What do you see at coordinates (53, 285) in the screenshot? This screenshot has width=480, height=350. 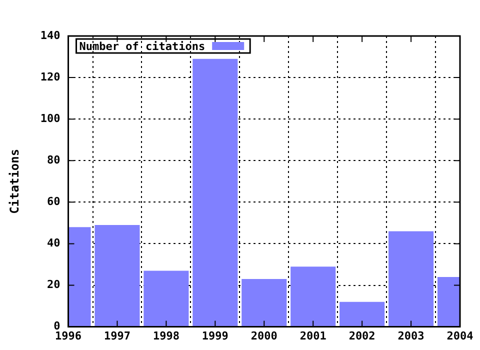 I see `y-tick-label: 20` at bounding box center [53, 285].